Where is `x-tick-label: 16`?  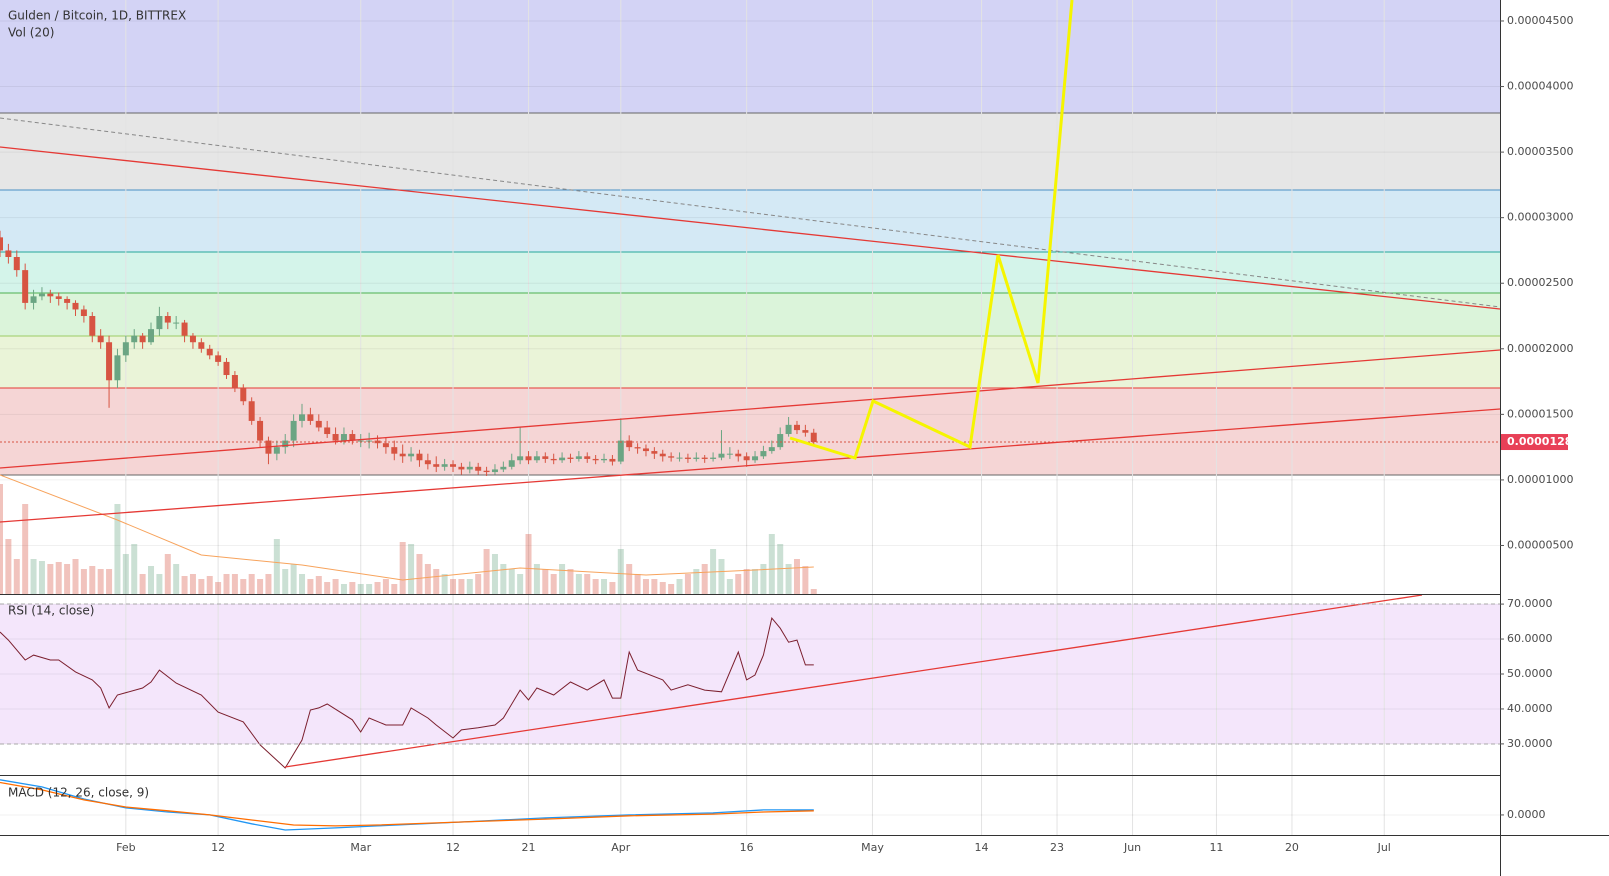
x-tick-label: 16 is located at coordinates (747, 847).